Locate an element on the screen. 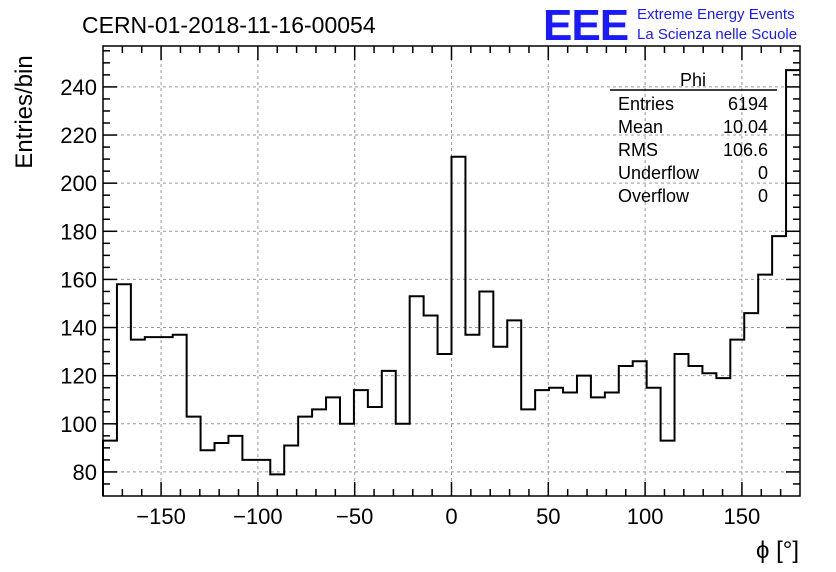 This screenshot has height=572, width=836. y-tick-labels: 80 100 120 140 160 180 200 220 240 is located at coordinates (78, 280).